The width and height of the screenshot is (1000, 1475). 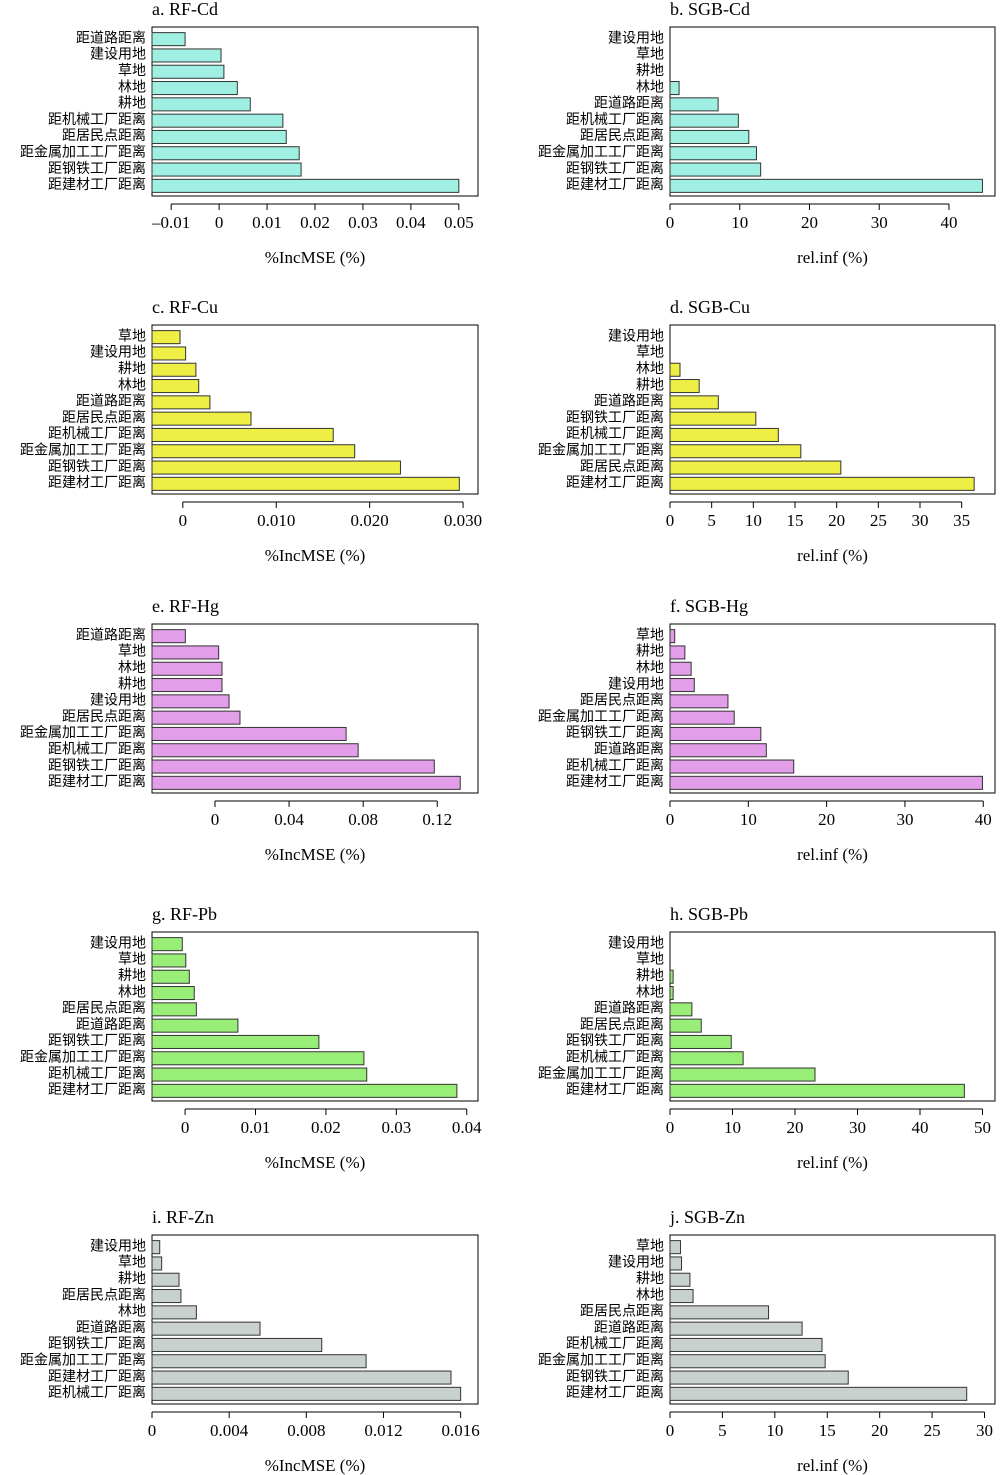 What do you see at coordinates (363, 819) in the screenshot?
I see `x-tick-label: 0.08` at bounding box center [363, 819].